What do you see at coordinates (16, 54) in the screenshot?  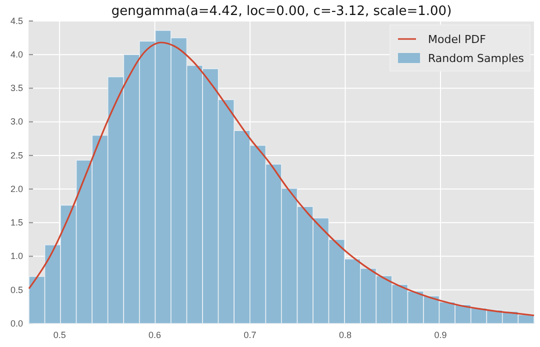 I see `y-tick-label: 4.0` at bounding box center [16, 54].